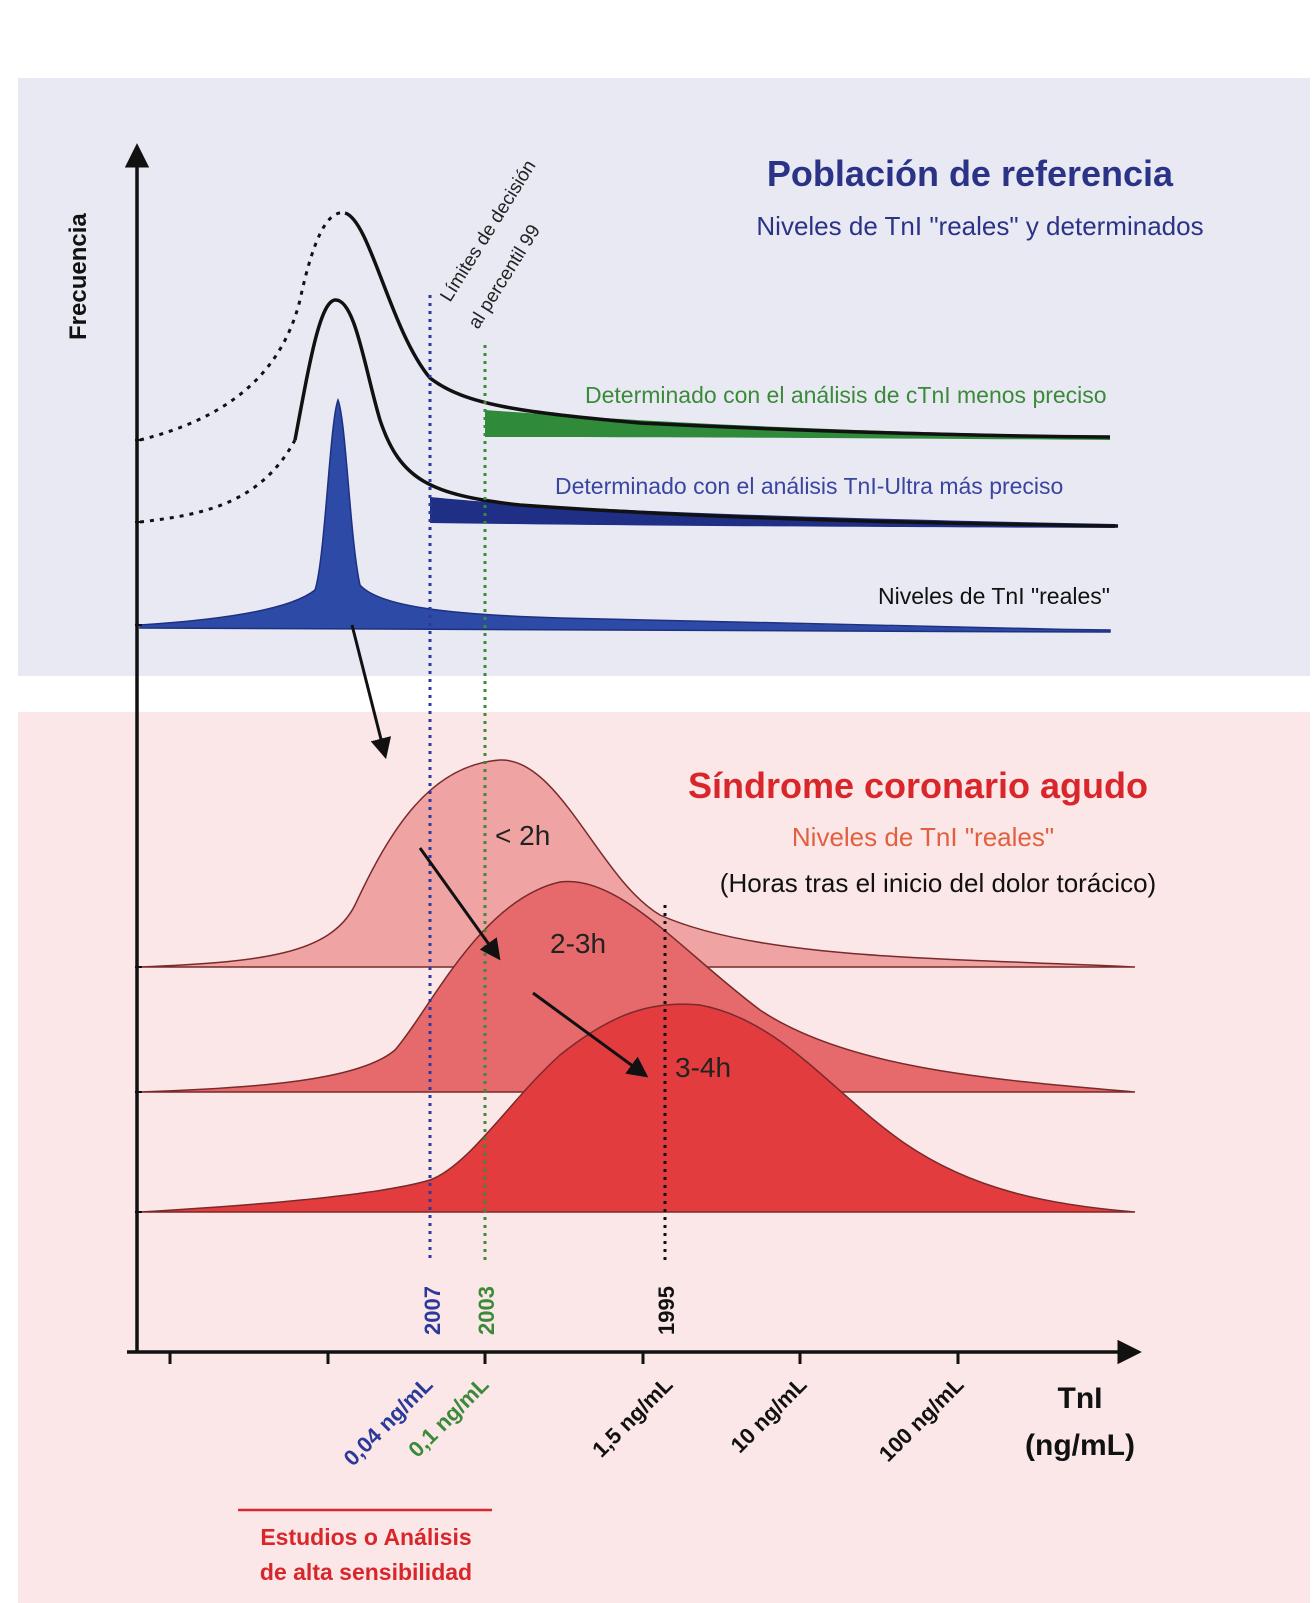 This screenshot has height=1603, width=1315. Describe the element at coordinates (666, 1310) in the screenshot. I see `year-label-1995: 1995` at that location.